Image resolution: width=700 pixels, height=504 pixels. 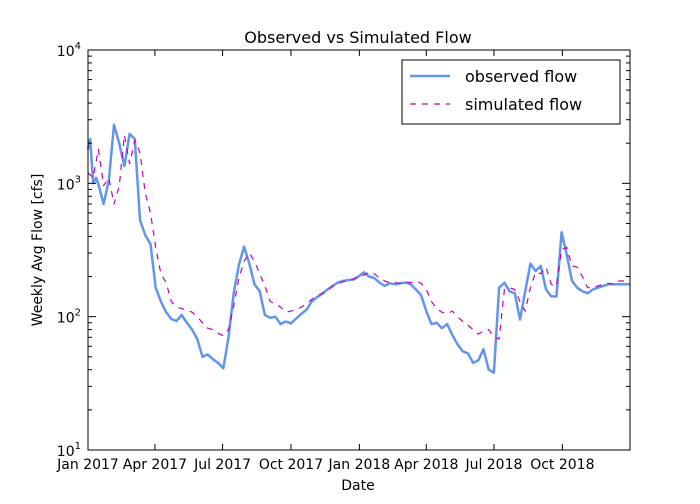 What do you see at coordinates (38, 250) in the screenshot?
I see `y-axis-label: Weekly Avg Flow [cfs]` at bounding box center [38, 250].